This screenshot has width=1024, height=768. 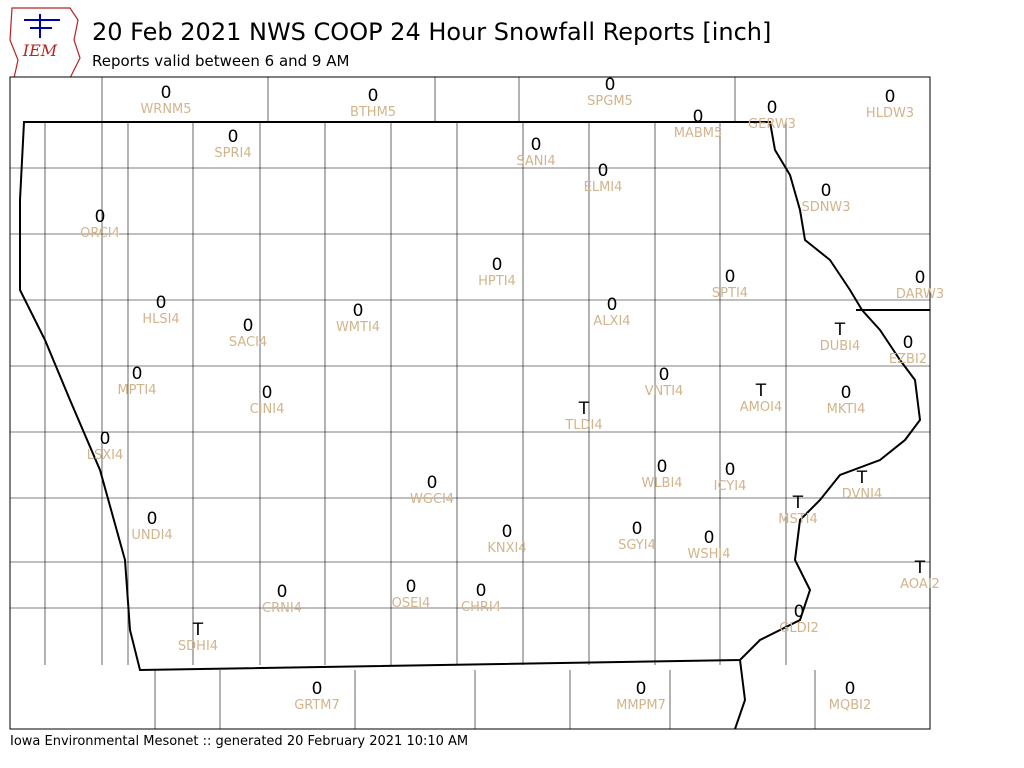 What do you see at coordinates (317, 705) in the screenshot?
I see `station-id: GRTM7` at bounding box center [317, 705].